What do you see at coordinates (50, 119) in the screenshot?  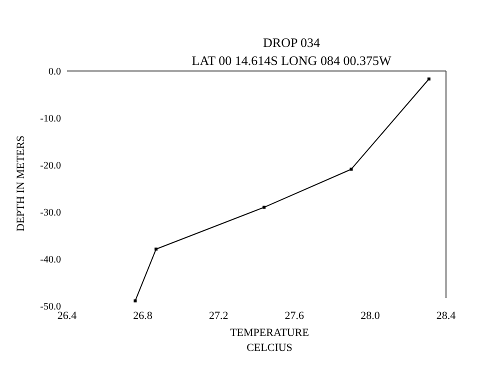 I see `y-tick-label: -10.0` at bounding box center [50, 119].